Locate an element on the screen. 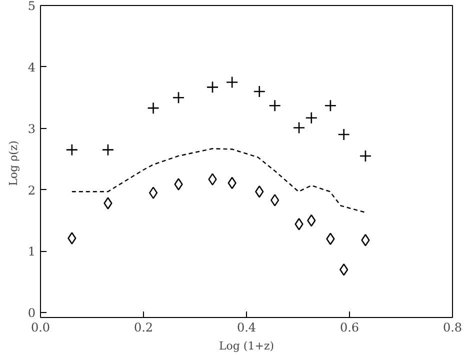  x-tick-label: 0.0 is located at coordinates (40, 327).